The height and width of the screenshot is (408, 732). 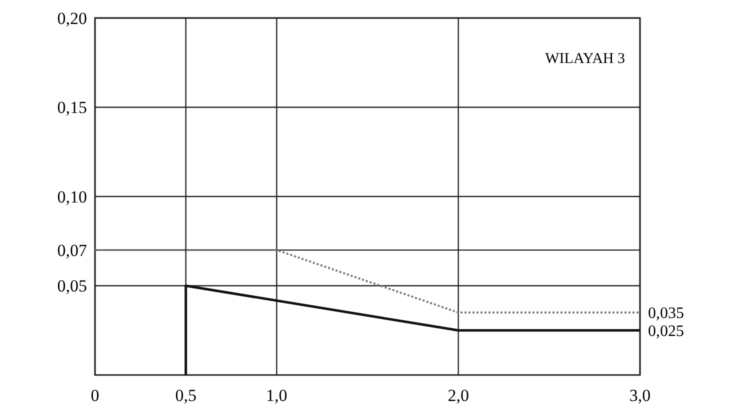 What do you see at coordinates (72, 196) in the screenshot?
I see `y-tick-label: 0,10` at bounding box center [72, 196].